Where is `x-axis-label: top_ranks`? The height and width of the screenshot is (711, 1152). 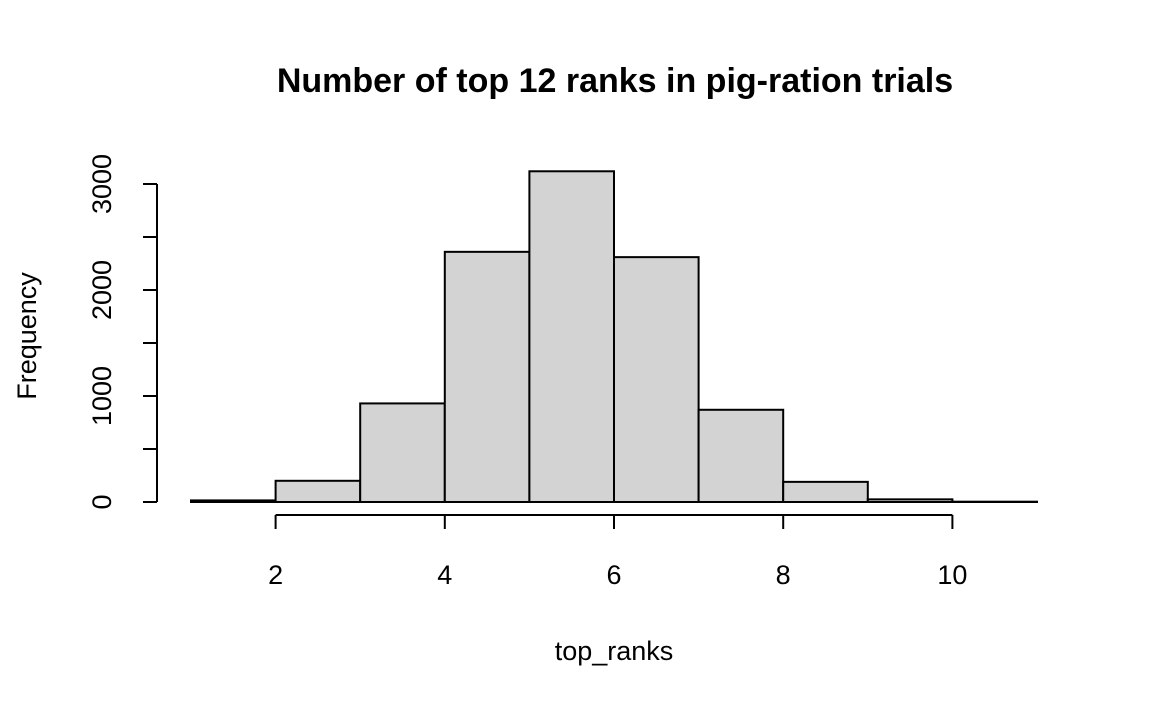 x-axis-label: top_ranks is located at coordinates (614, 651).